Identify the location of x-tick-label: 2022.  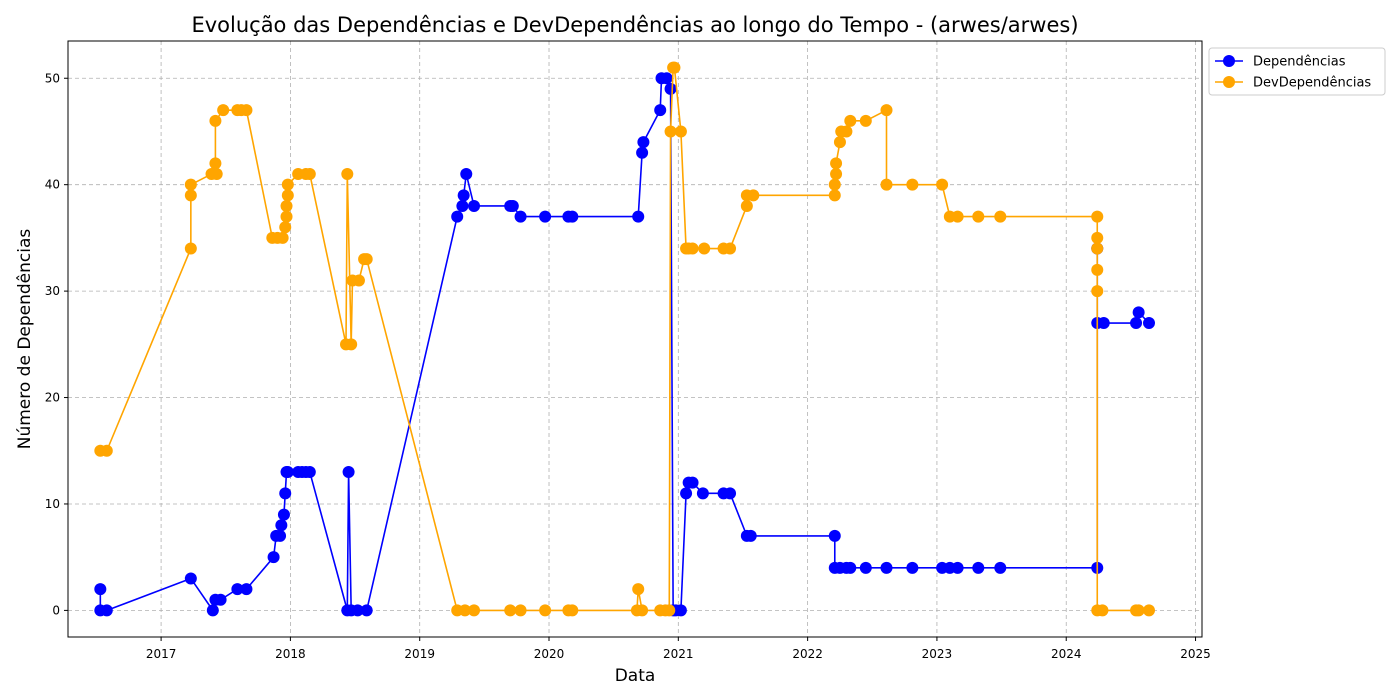
(807, 654).